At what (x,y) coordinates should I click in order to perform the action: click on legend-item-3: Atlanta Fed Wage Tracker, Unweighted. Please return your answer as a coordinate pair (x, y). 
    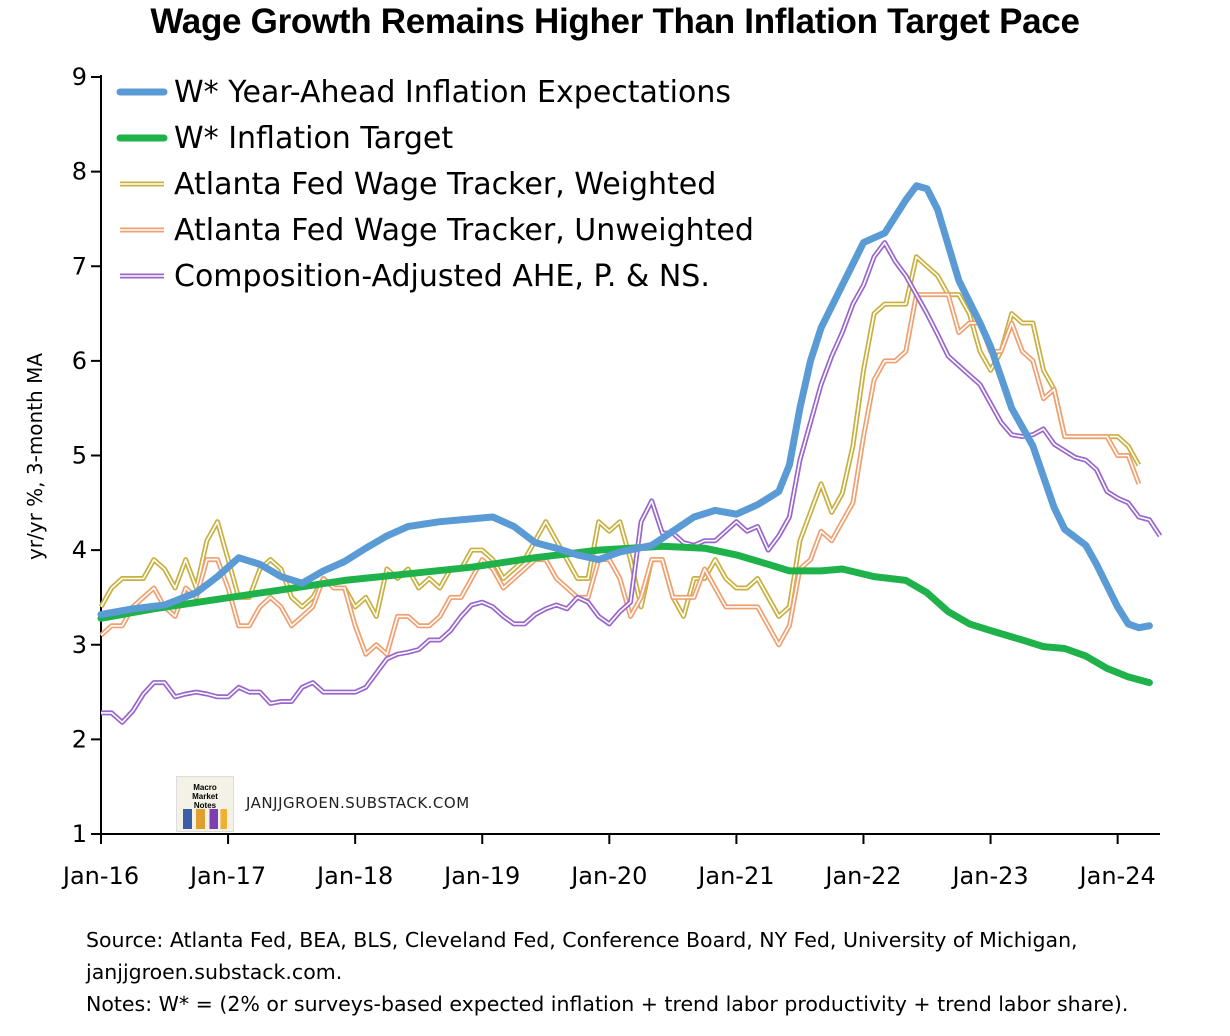
    Looking at the image, I should click on (437, 230).